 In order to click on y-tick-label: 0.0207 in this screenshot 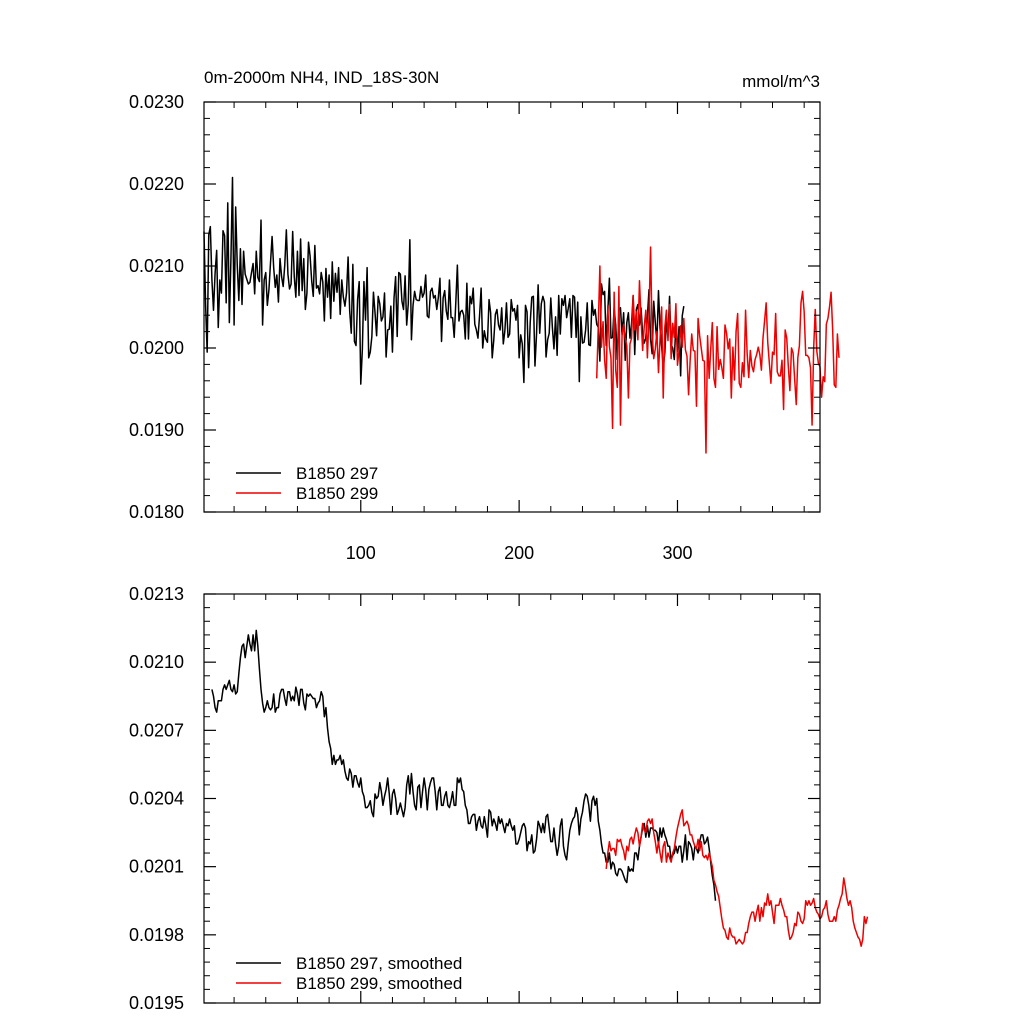, I will do `click(156, 730)`.